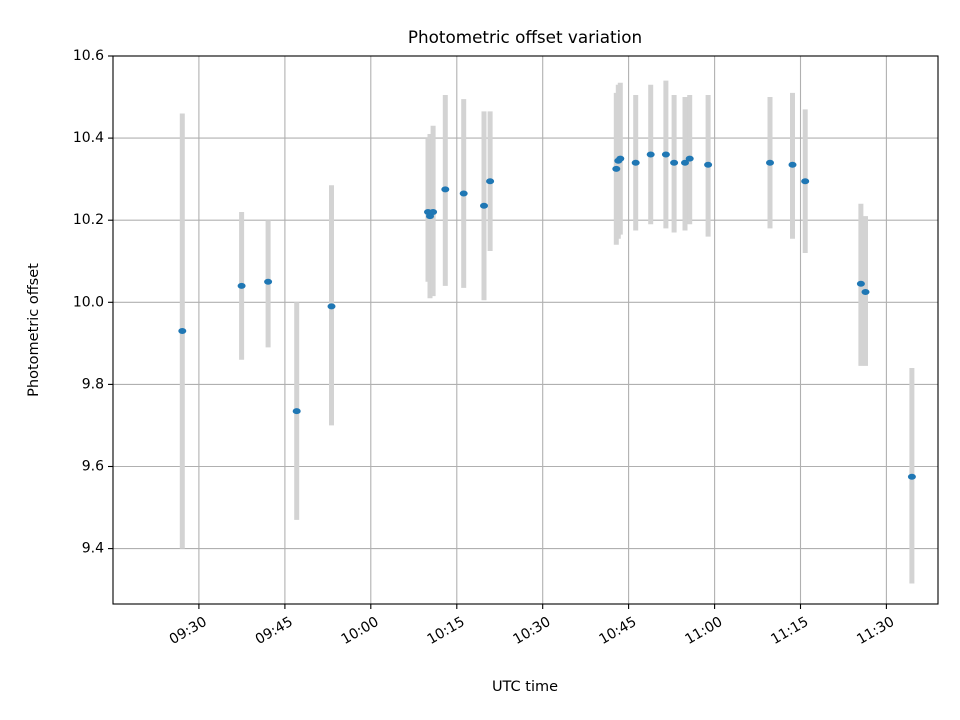 Image resolution: width=960 pixels, height=720 pixels. What do you see at coordinates (93, 384) in the screenshot?
I see `y-tick-label: 9.8` at bounding box center [93, 384].